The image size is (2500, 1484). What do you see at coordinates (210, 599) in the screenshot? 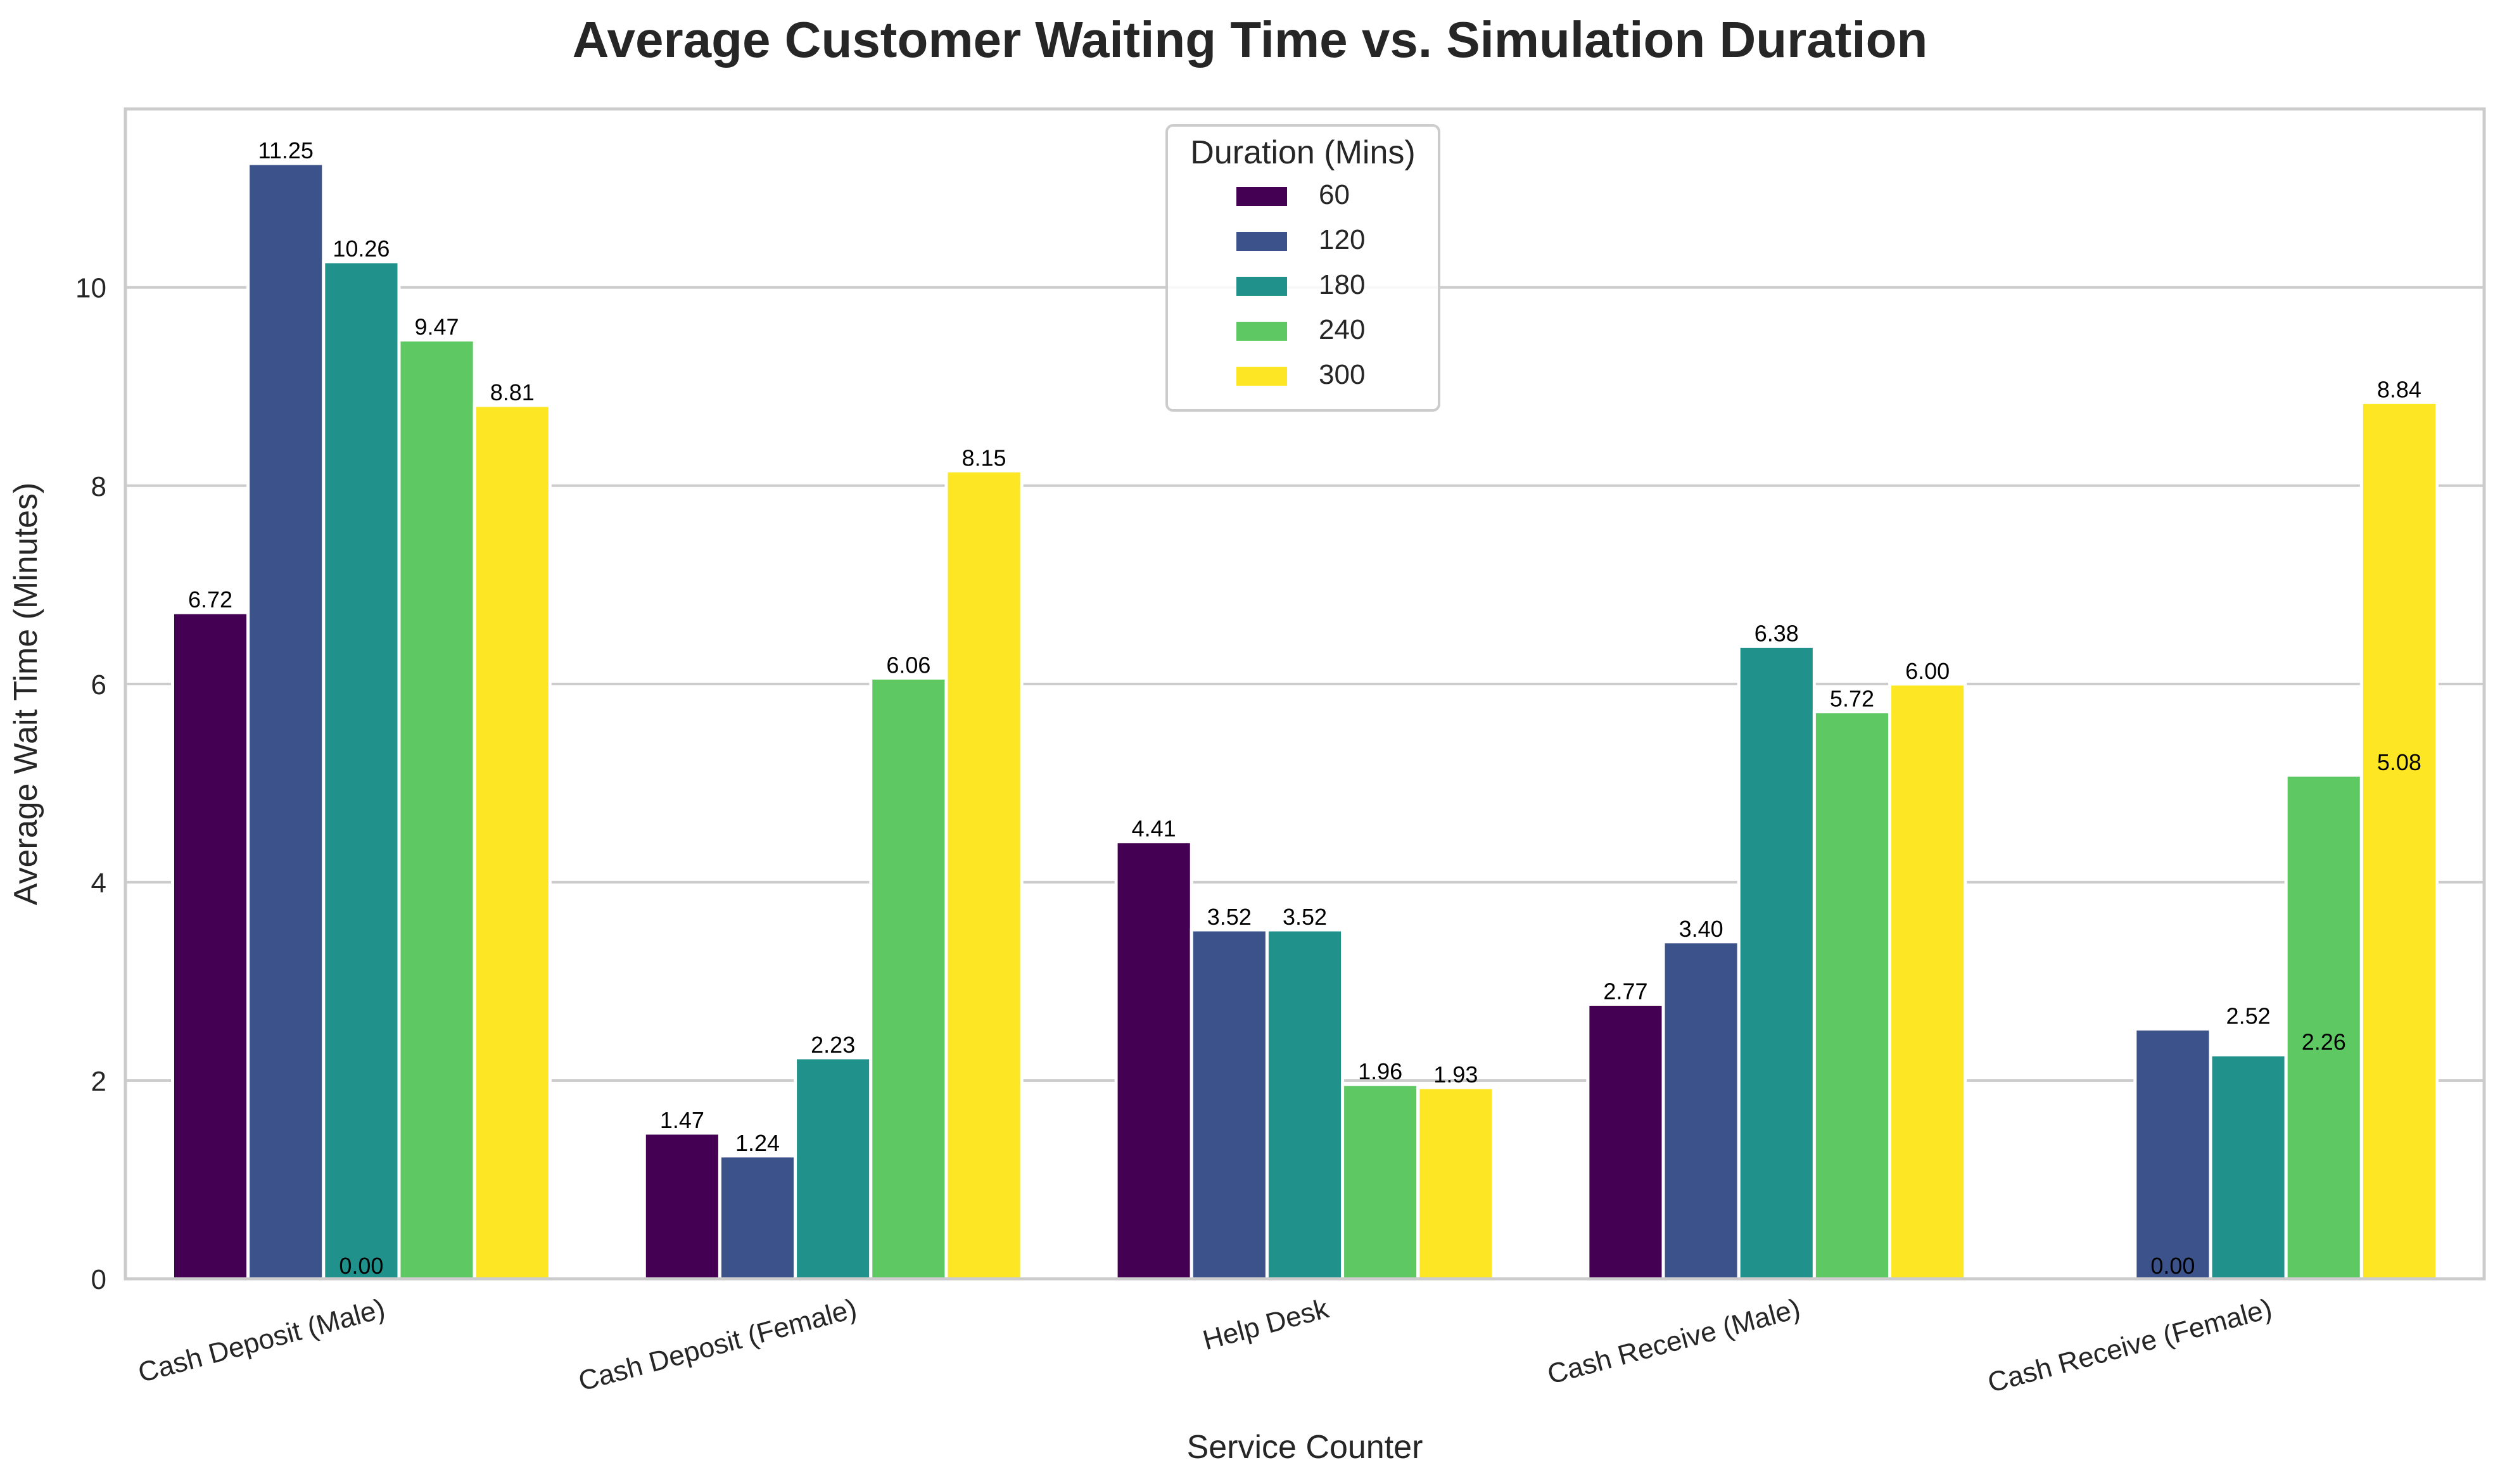
I see `data-label: 6.72` at bounding box center [210, 599].